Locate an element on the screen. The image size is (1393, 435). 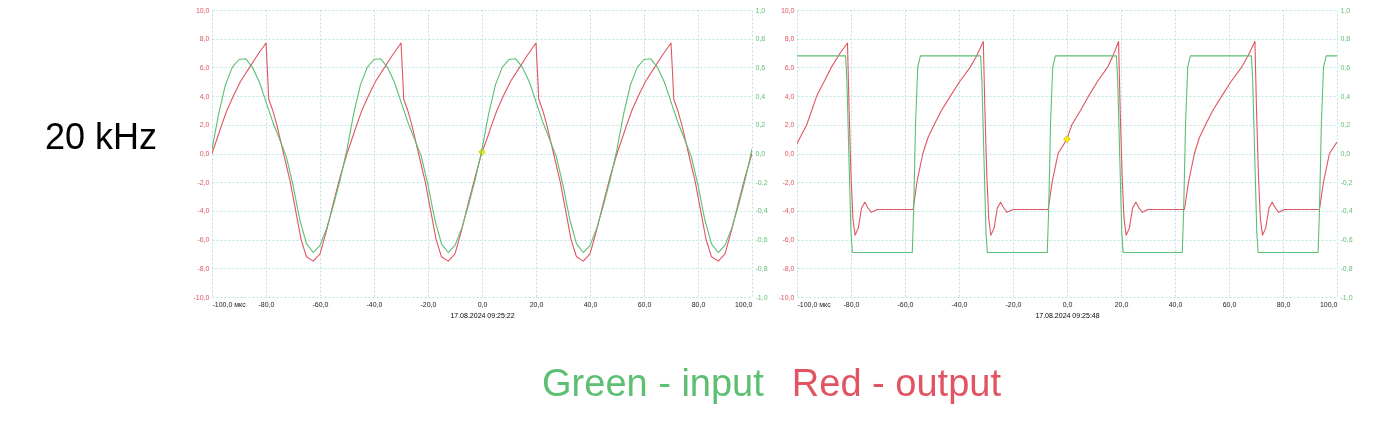
text: 20 kHz is located at coordinates (101, 137).